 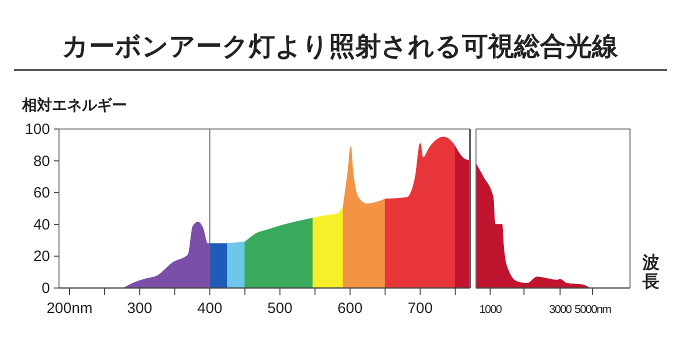 I want to click on x-tick-label: 300, so click(x=139, y=308).